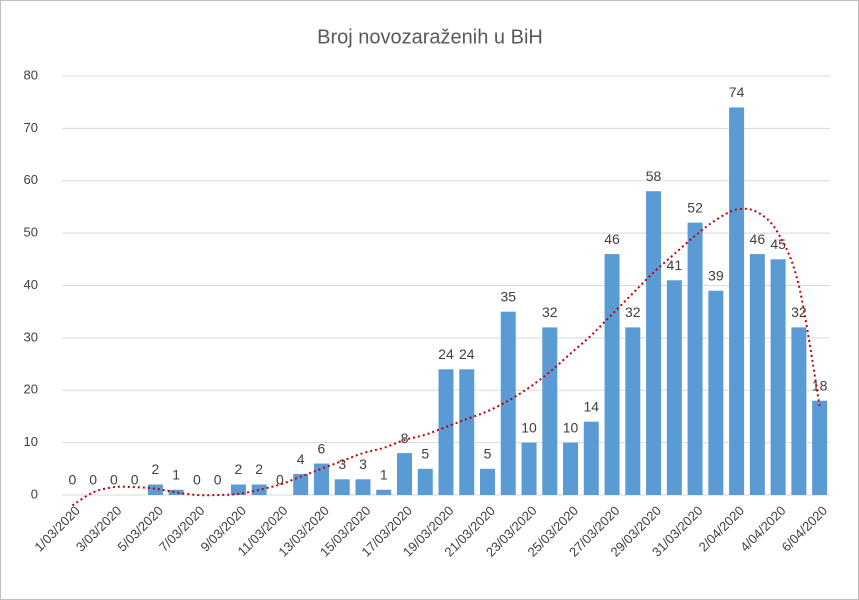 The image size is (859, 600). I want to click on data-label: 39, so click(716, 275).